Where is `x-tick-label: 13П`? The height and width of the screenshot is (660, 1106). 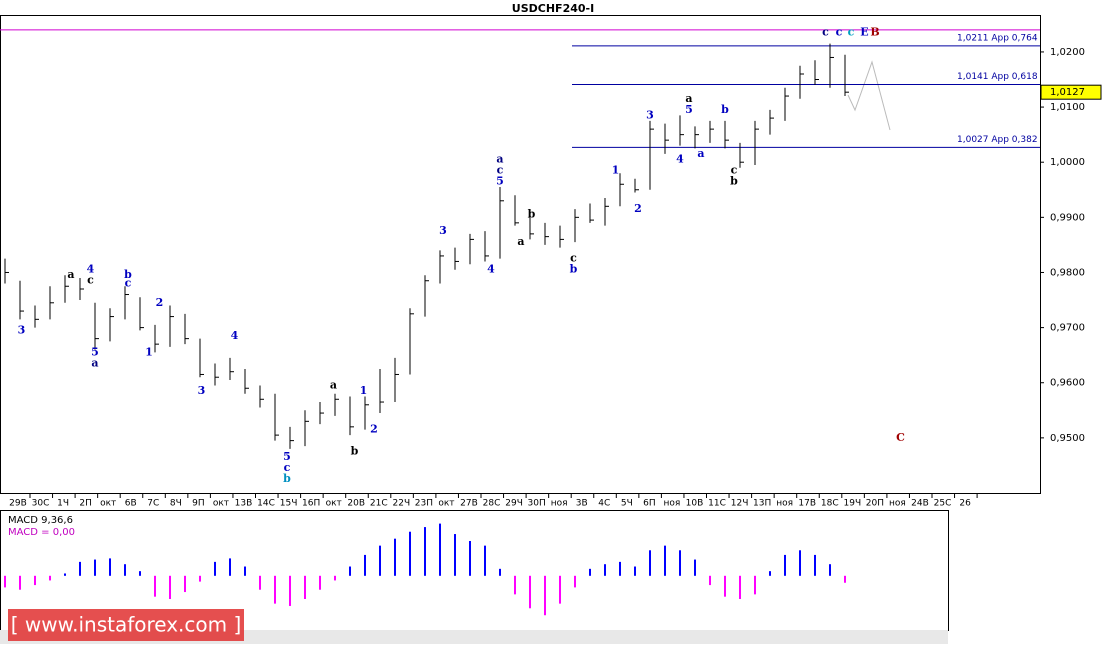
x-tick-label: 13П is located at coordinates (762, 504).